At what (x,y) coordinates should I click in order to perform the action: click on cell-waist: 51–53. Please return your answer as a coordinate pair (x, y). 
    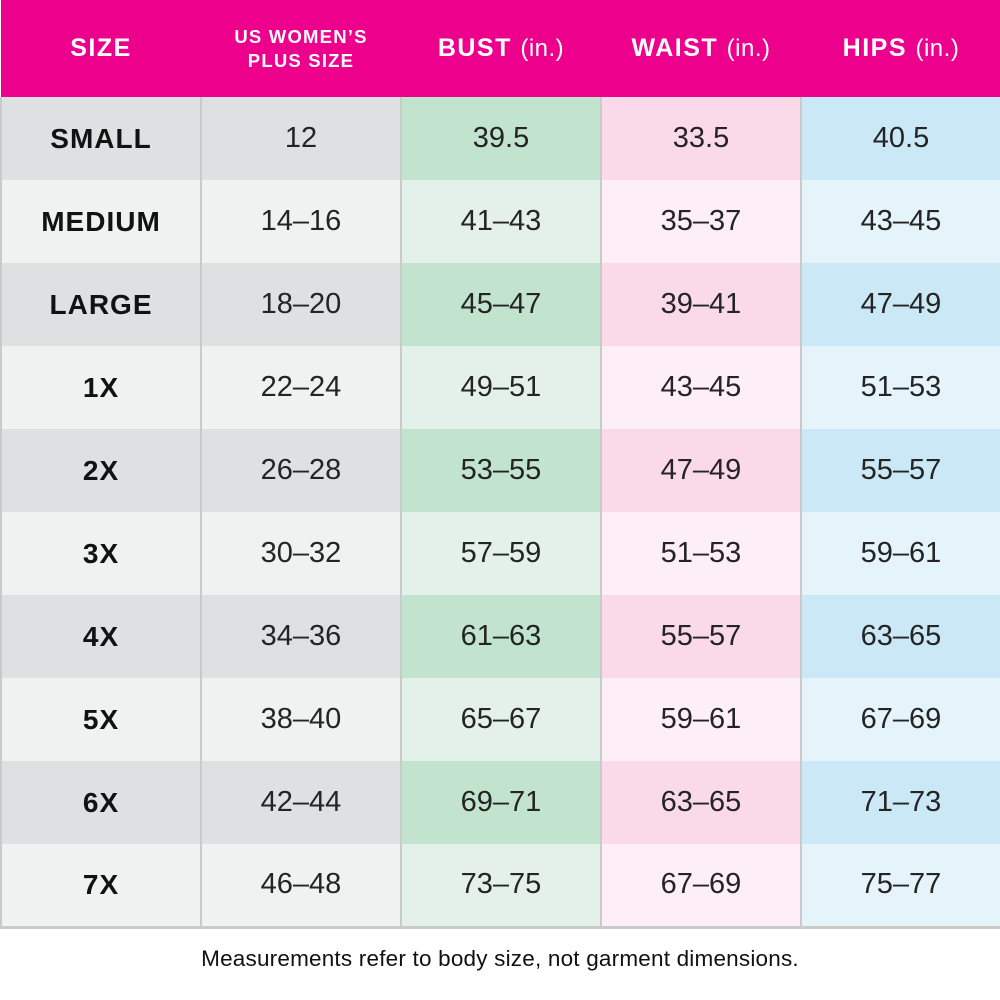
    Looking at the image, I should click on (700, 553).